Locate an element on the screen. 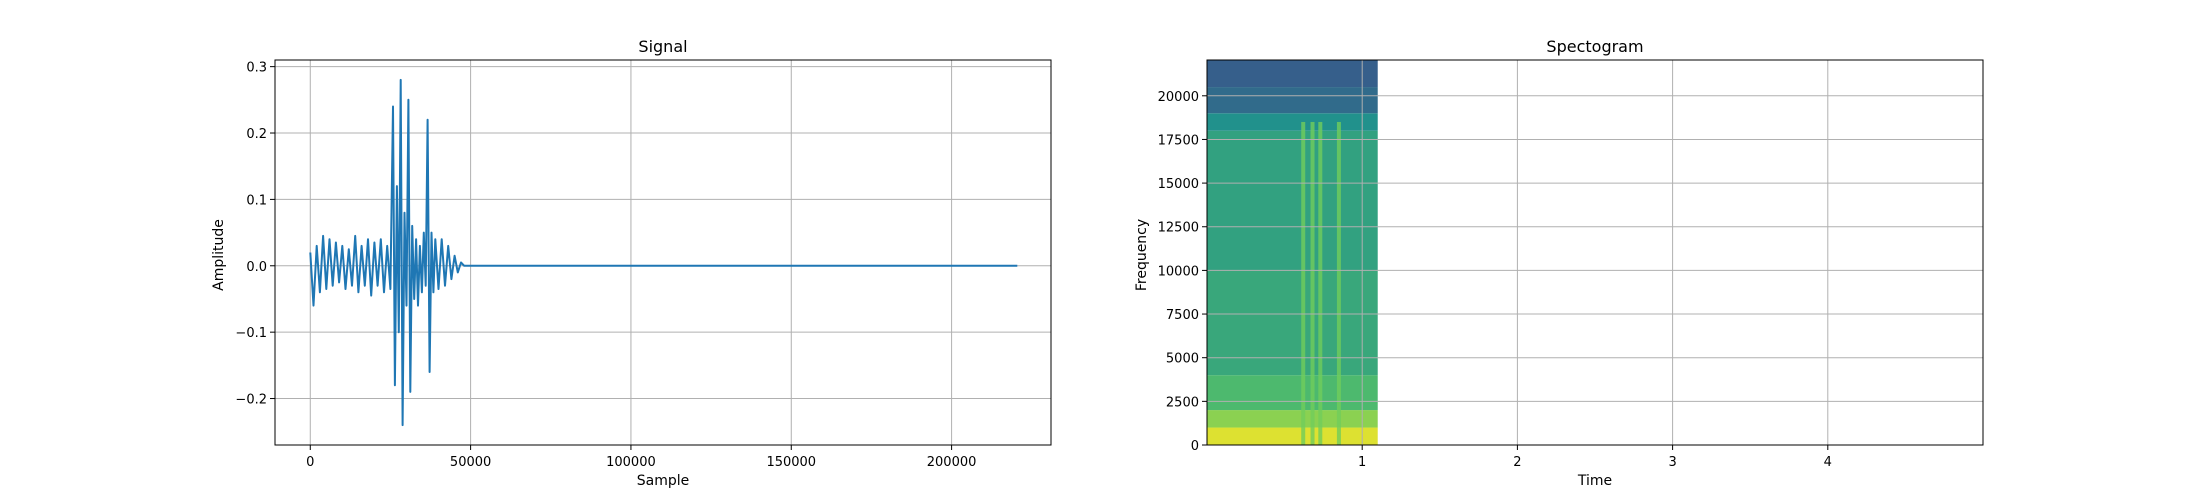  spectrogram-xtick-label: 3 is located at coordinates (1672, 462).